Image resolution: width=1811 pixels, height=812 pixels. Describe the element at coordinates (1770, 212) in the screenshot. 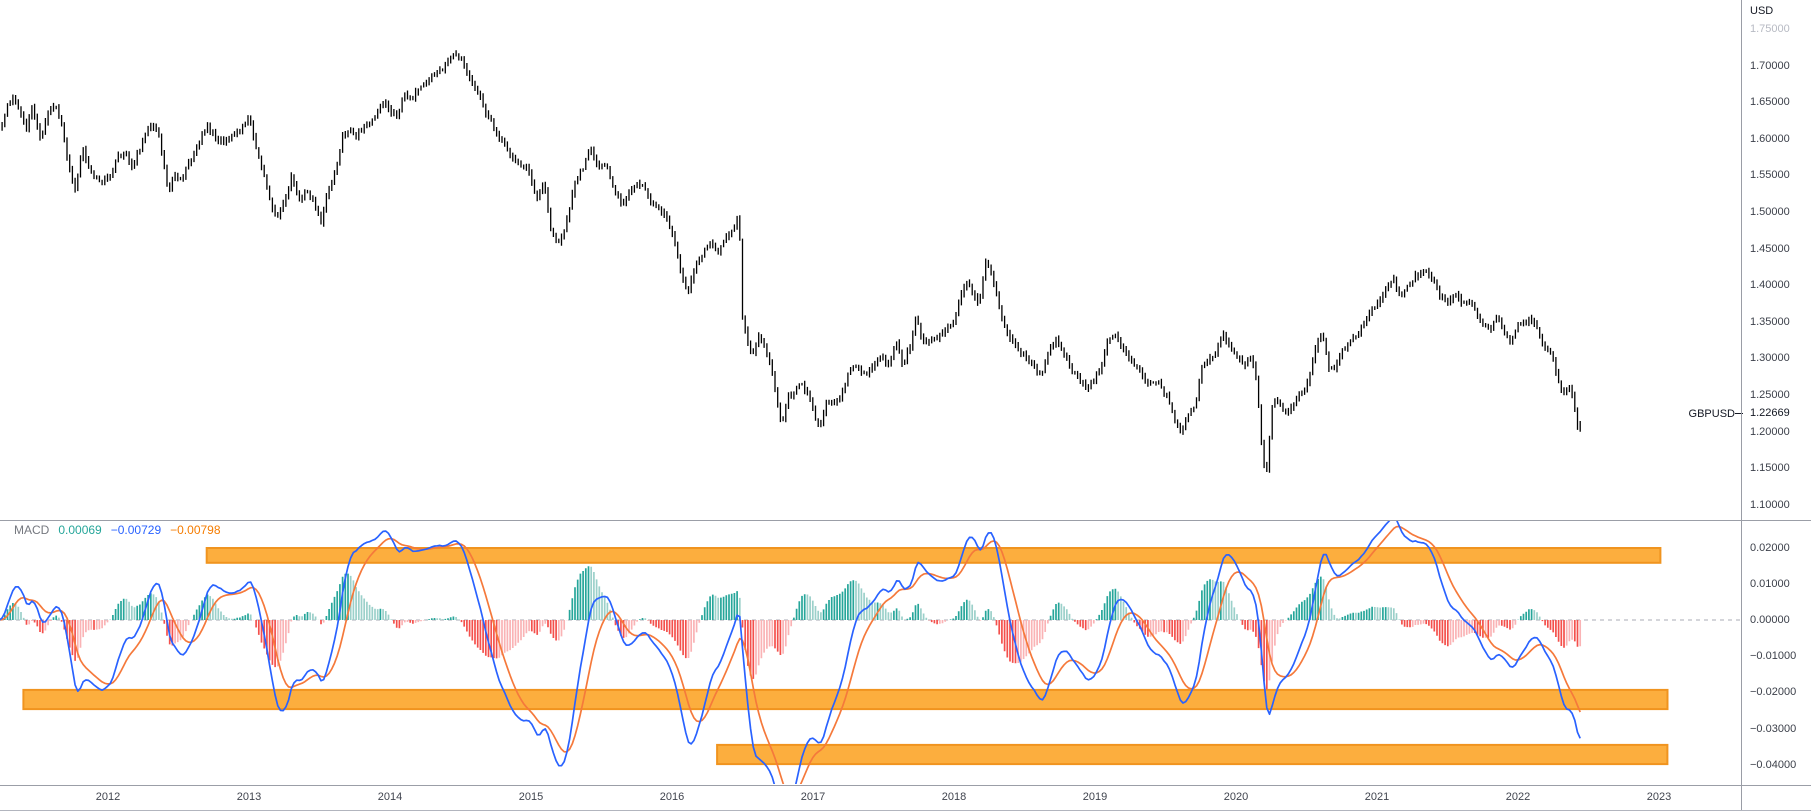

I see `price-axis-tick: 1.50000` at that location.